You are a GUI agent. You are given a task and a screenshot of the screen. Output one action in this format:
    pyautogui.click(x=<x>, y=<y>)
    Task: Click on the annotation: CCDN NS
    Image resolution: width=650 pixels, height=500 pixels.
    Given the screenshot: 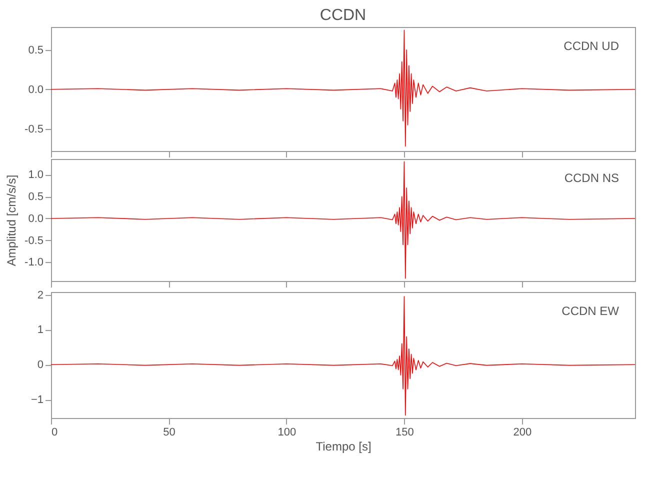 What is the action you would take?
    pyautogui.click(x=591, y=178)
    